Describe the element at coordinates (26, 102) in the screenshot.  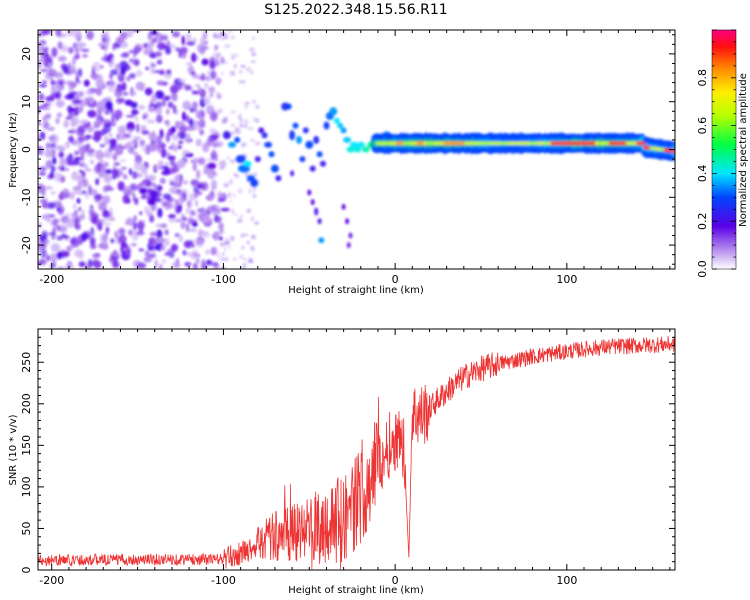
I see `y-tick-label: 10` at that location.